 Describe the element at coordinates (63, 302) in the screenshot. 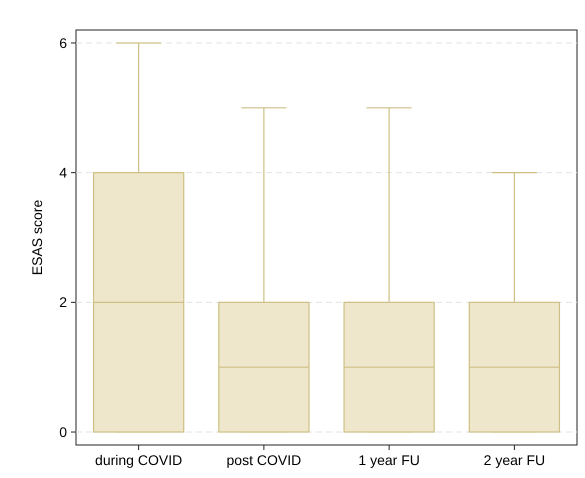

I see `y-tick-label: 2` at that location.